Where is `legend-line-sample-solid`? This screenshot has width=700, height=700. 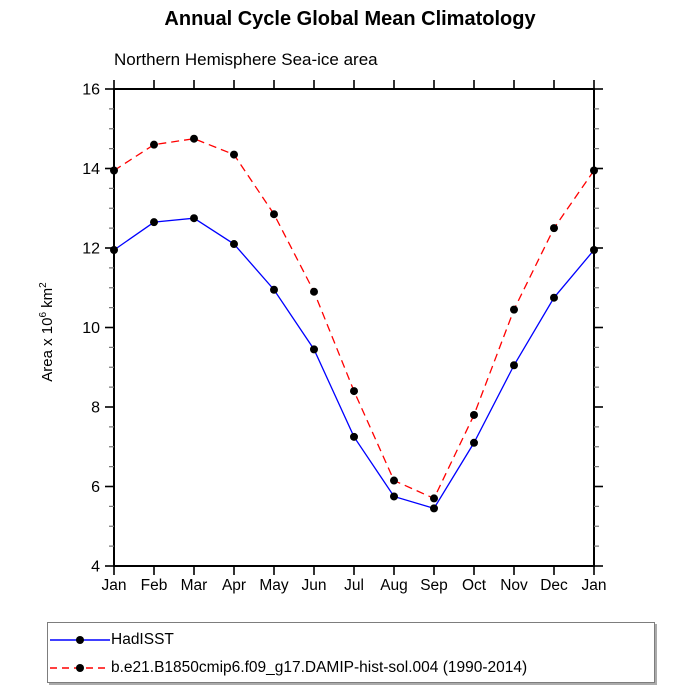 legend-line-sample-solid is located at coordinates (80, 640).